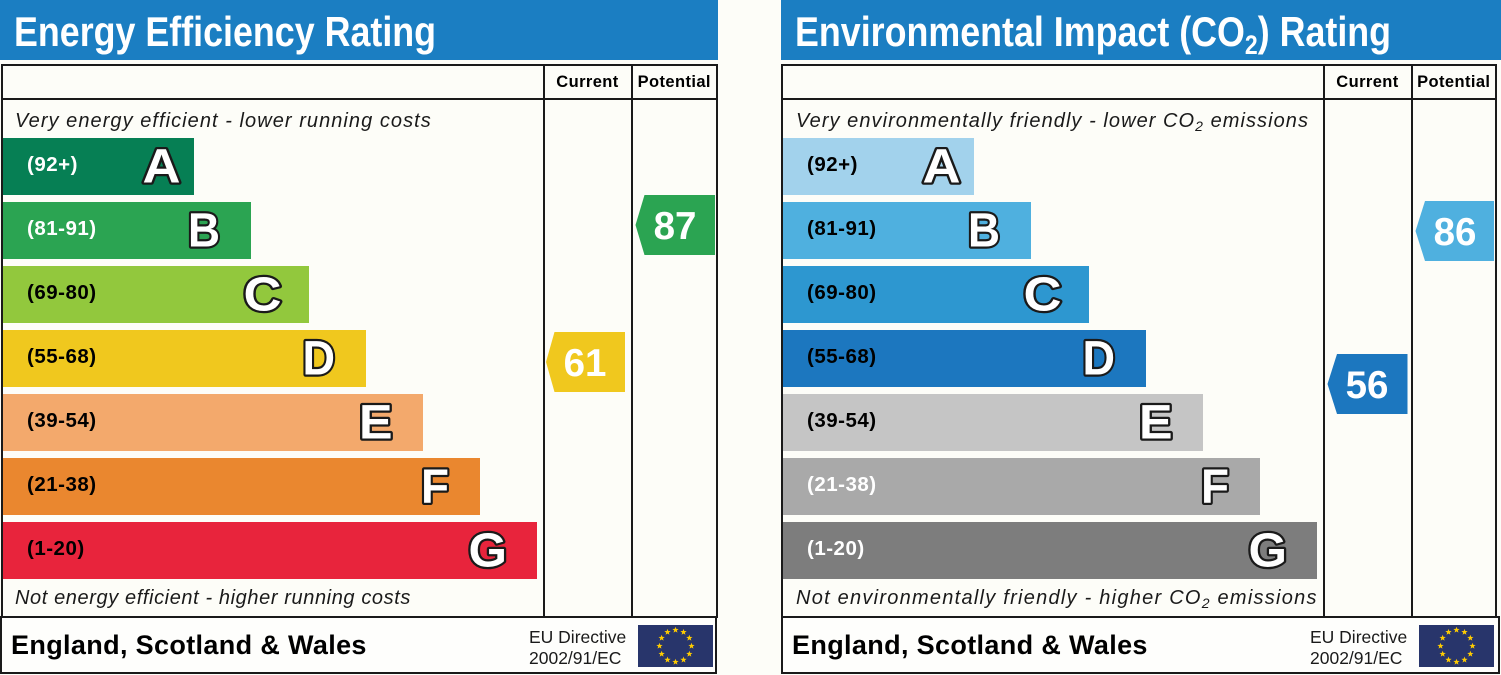 The height and width of the screenshot is (675, 1501). Describe the element at coordinates (1367, 385) in the screenshot. I see `svg-text: 56` at that location.